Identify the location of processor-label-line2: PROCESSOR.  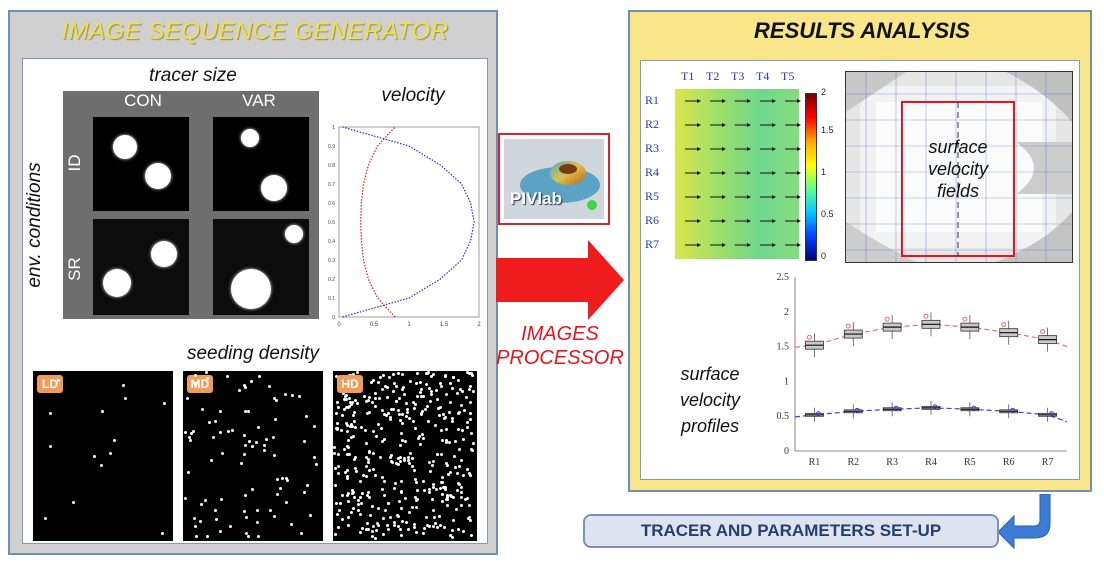
(560, 358).